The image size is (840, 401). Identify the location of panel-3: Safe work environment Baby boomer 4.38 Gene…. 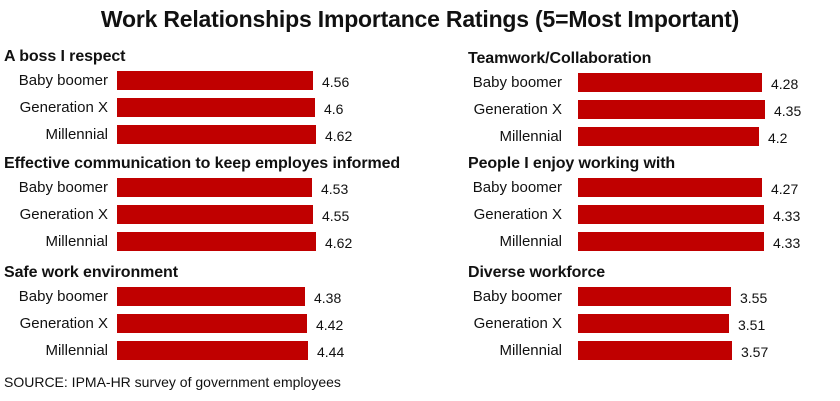
(204, 319).